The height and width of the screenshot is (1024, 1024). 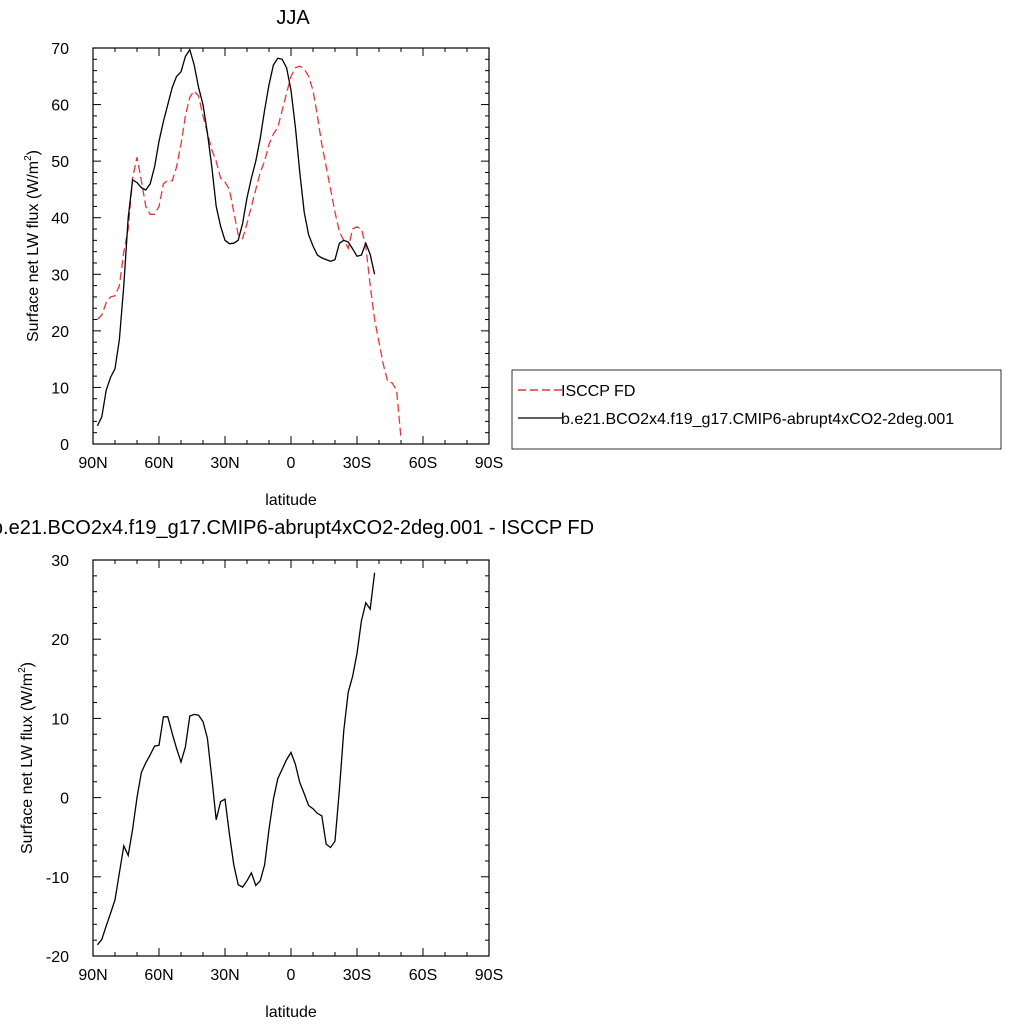 What do you see at coordinates (423, 975) in the screenshot?
I see `bottom-x-tick-label: 60S` at bounding box center [423, 975].